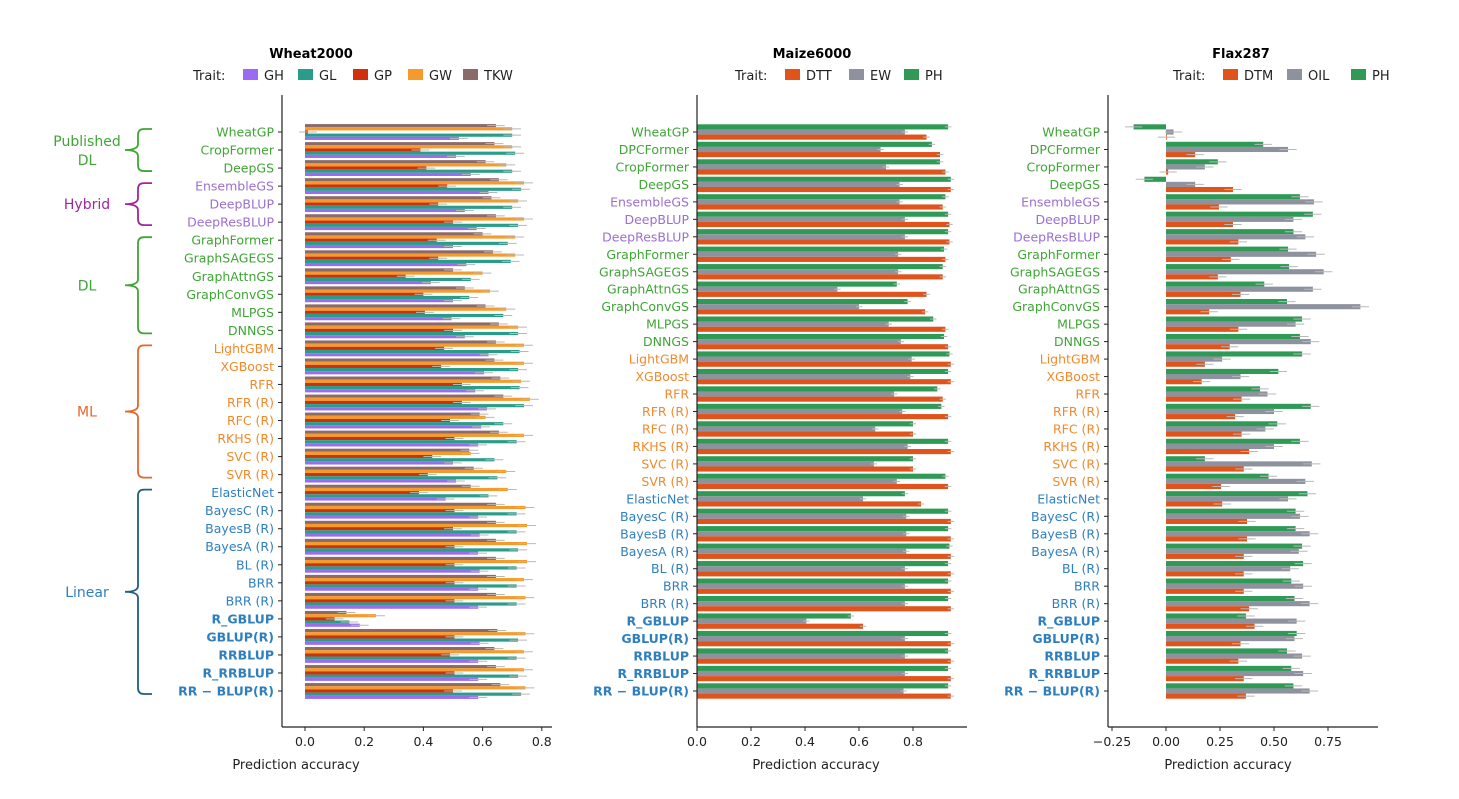 The width and height of the screenshot is (1459, 799). What do you see at coordinates (665, 603) in the screenshot?
I see `y-tick-label: BRR (R)` at bounding box center [665, 603].